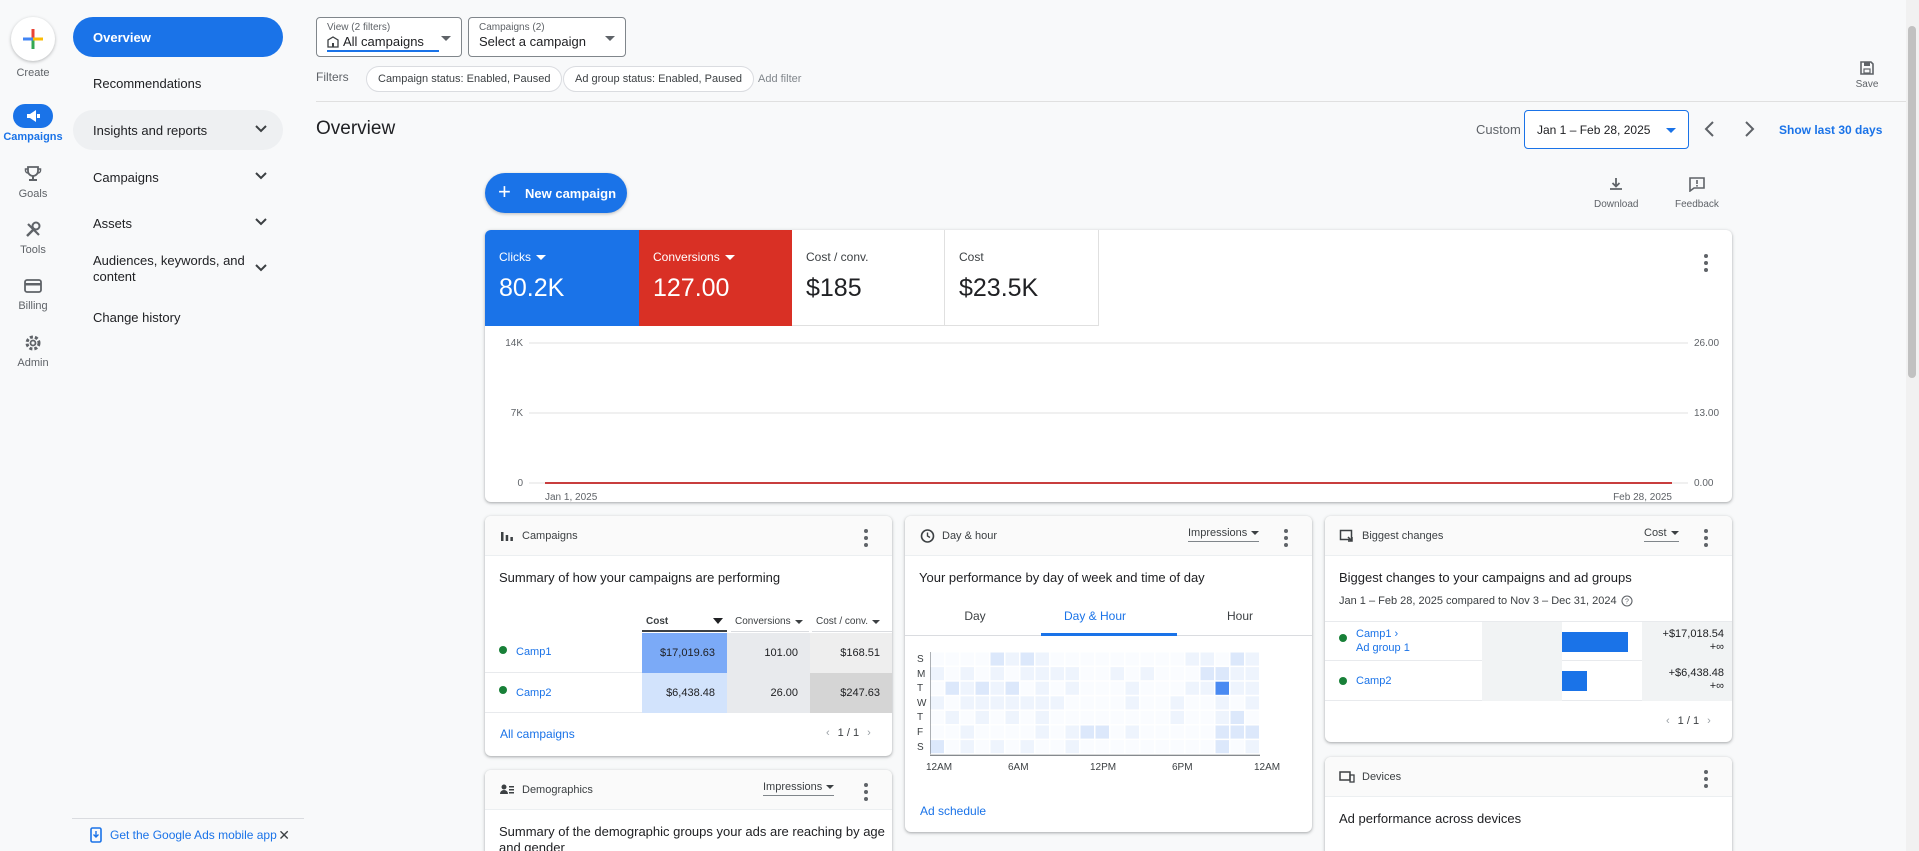  I want to click on view-selector: View (2 filters) All campaigns, so click(389, 37).